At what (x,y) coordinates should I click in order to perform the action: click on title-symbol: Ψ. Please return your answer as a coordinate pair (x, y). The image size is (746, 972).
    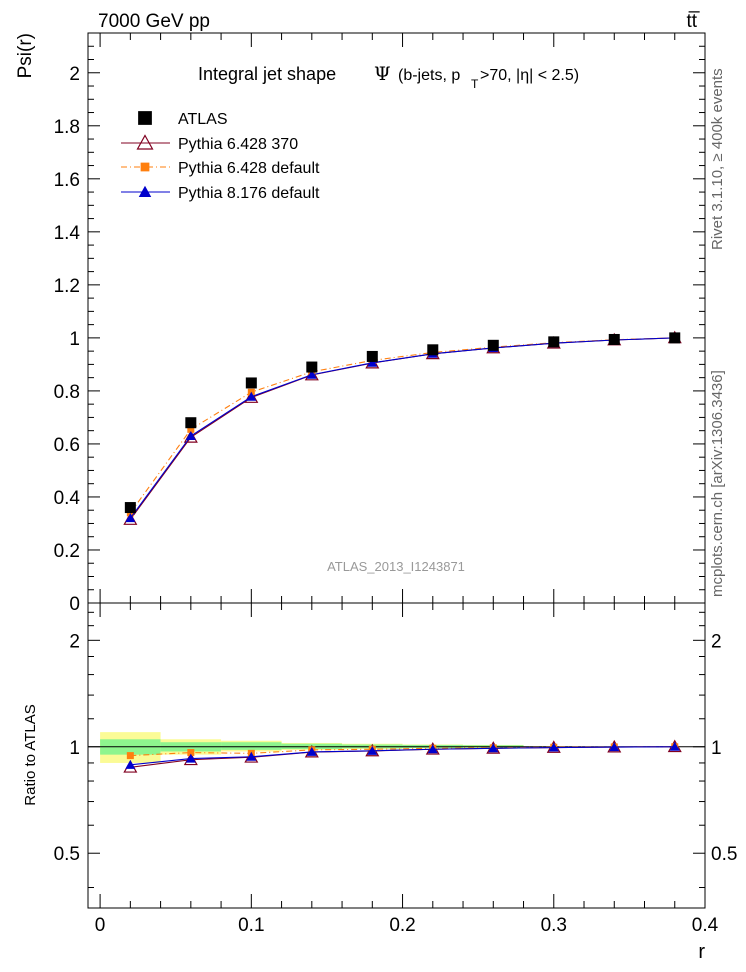
    Looking at the image, I should click on (382, 74).